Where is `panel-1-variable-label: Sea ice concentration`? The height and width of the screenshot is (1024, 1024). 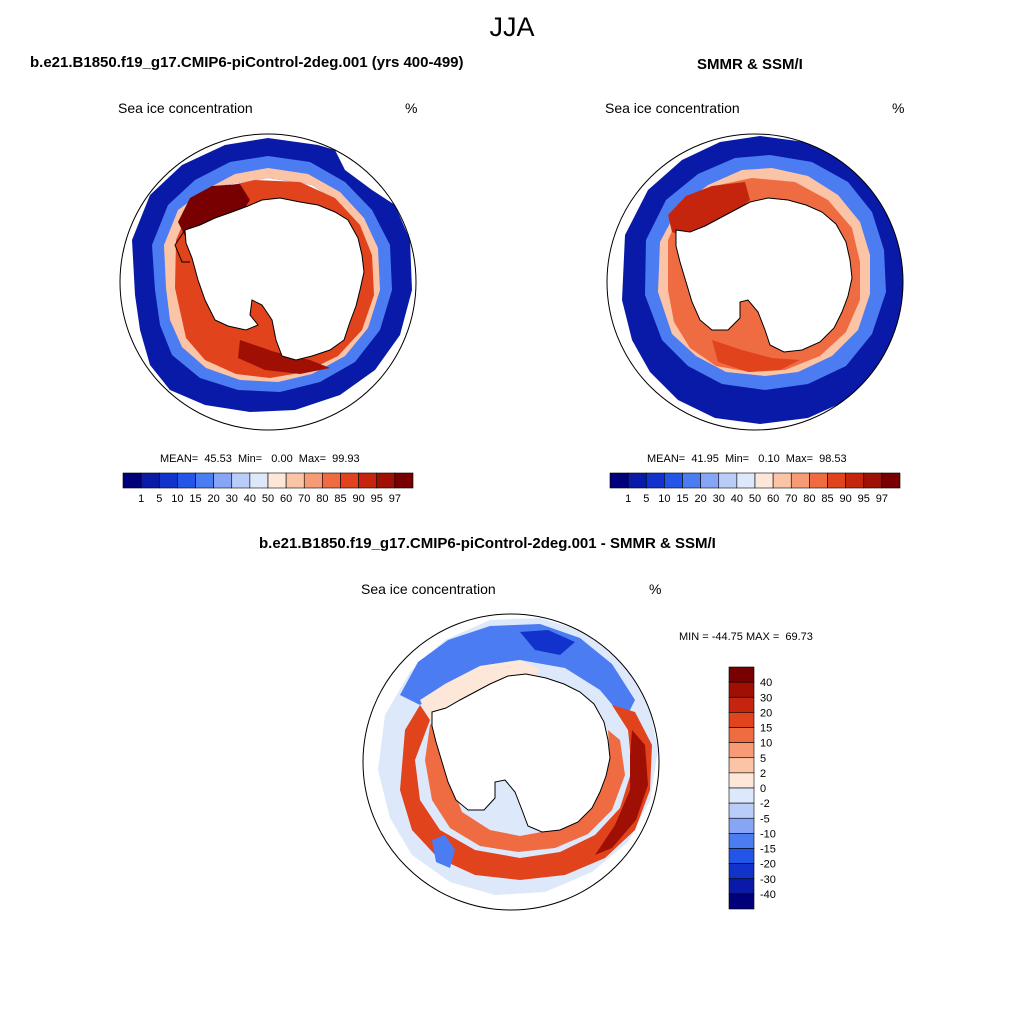 panel-1-variable-label: Sea ice concentration is located at coordinates (185, 108).